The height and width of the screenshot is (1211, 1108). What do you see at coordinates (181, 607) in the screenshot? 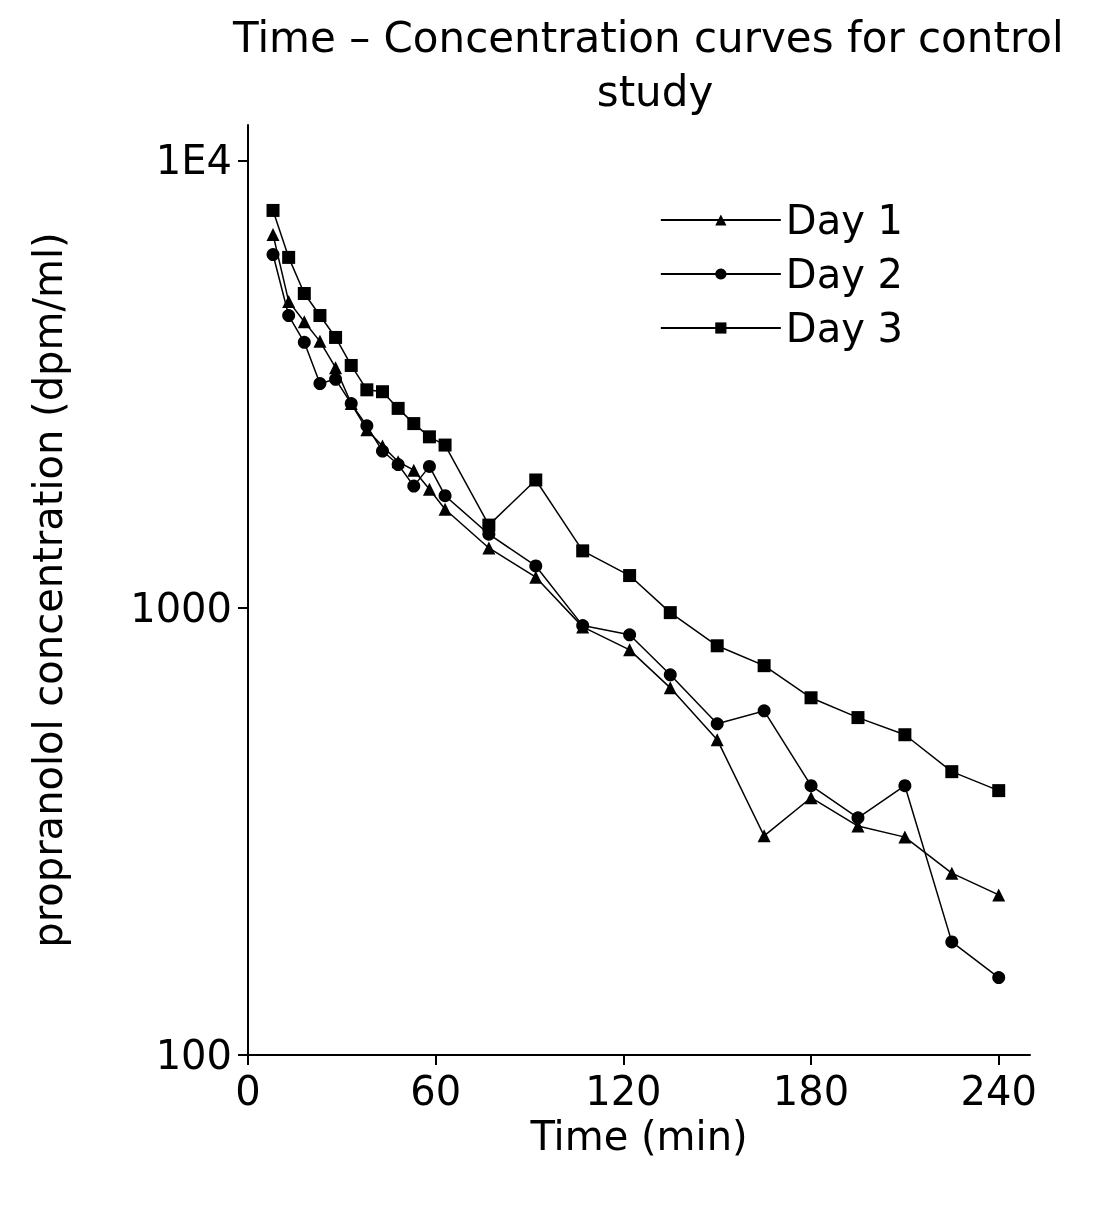
I see `y-tick-label: 1000` at bounding box center [181, 607].